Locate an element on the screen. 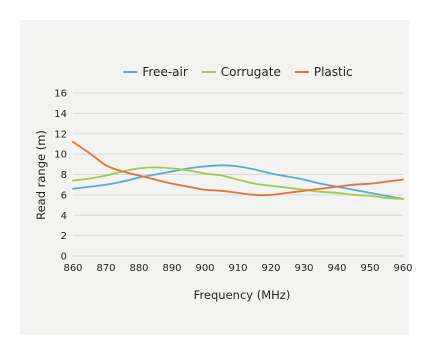 This screenshot has width=429, height=355. y-axis-ticks: 0 2 4 6 8 10 12 14 16 is located at coordinates (60, 176).